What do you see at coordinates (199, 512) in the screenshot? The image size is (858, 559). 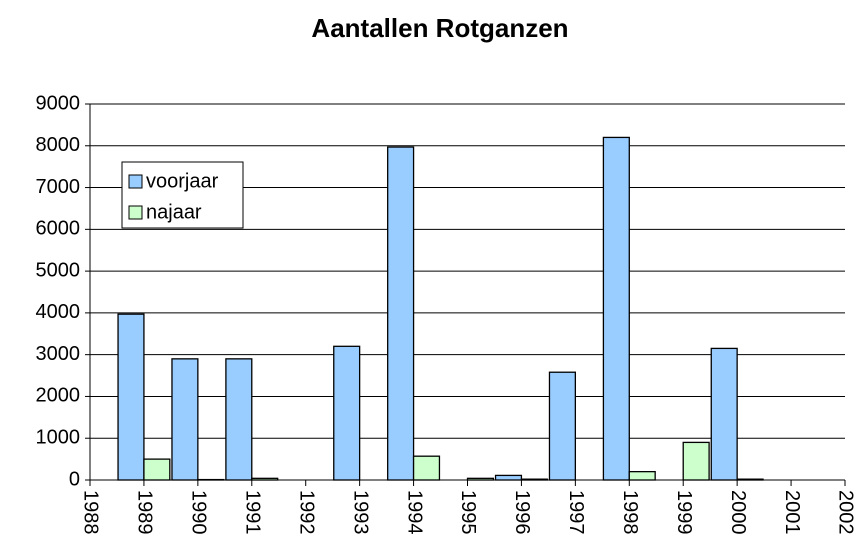 I see `x-tick-label: 1990` at bounding box center [199, 512].